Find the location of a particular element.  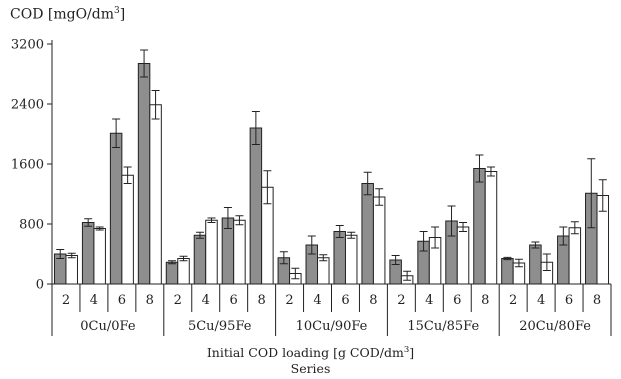

group-label: 0Cu/0Fe is located at coordinates (108, 326).